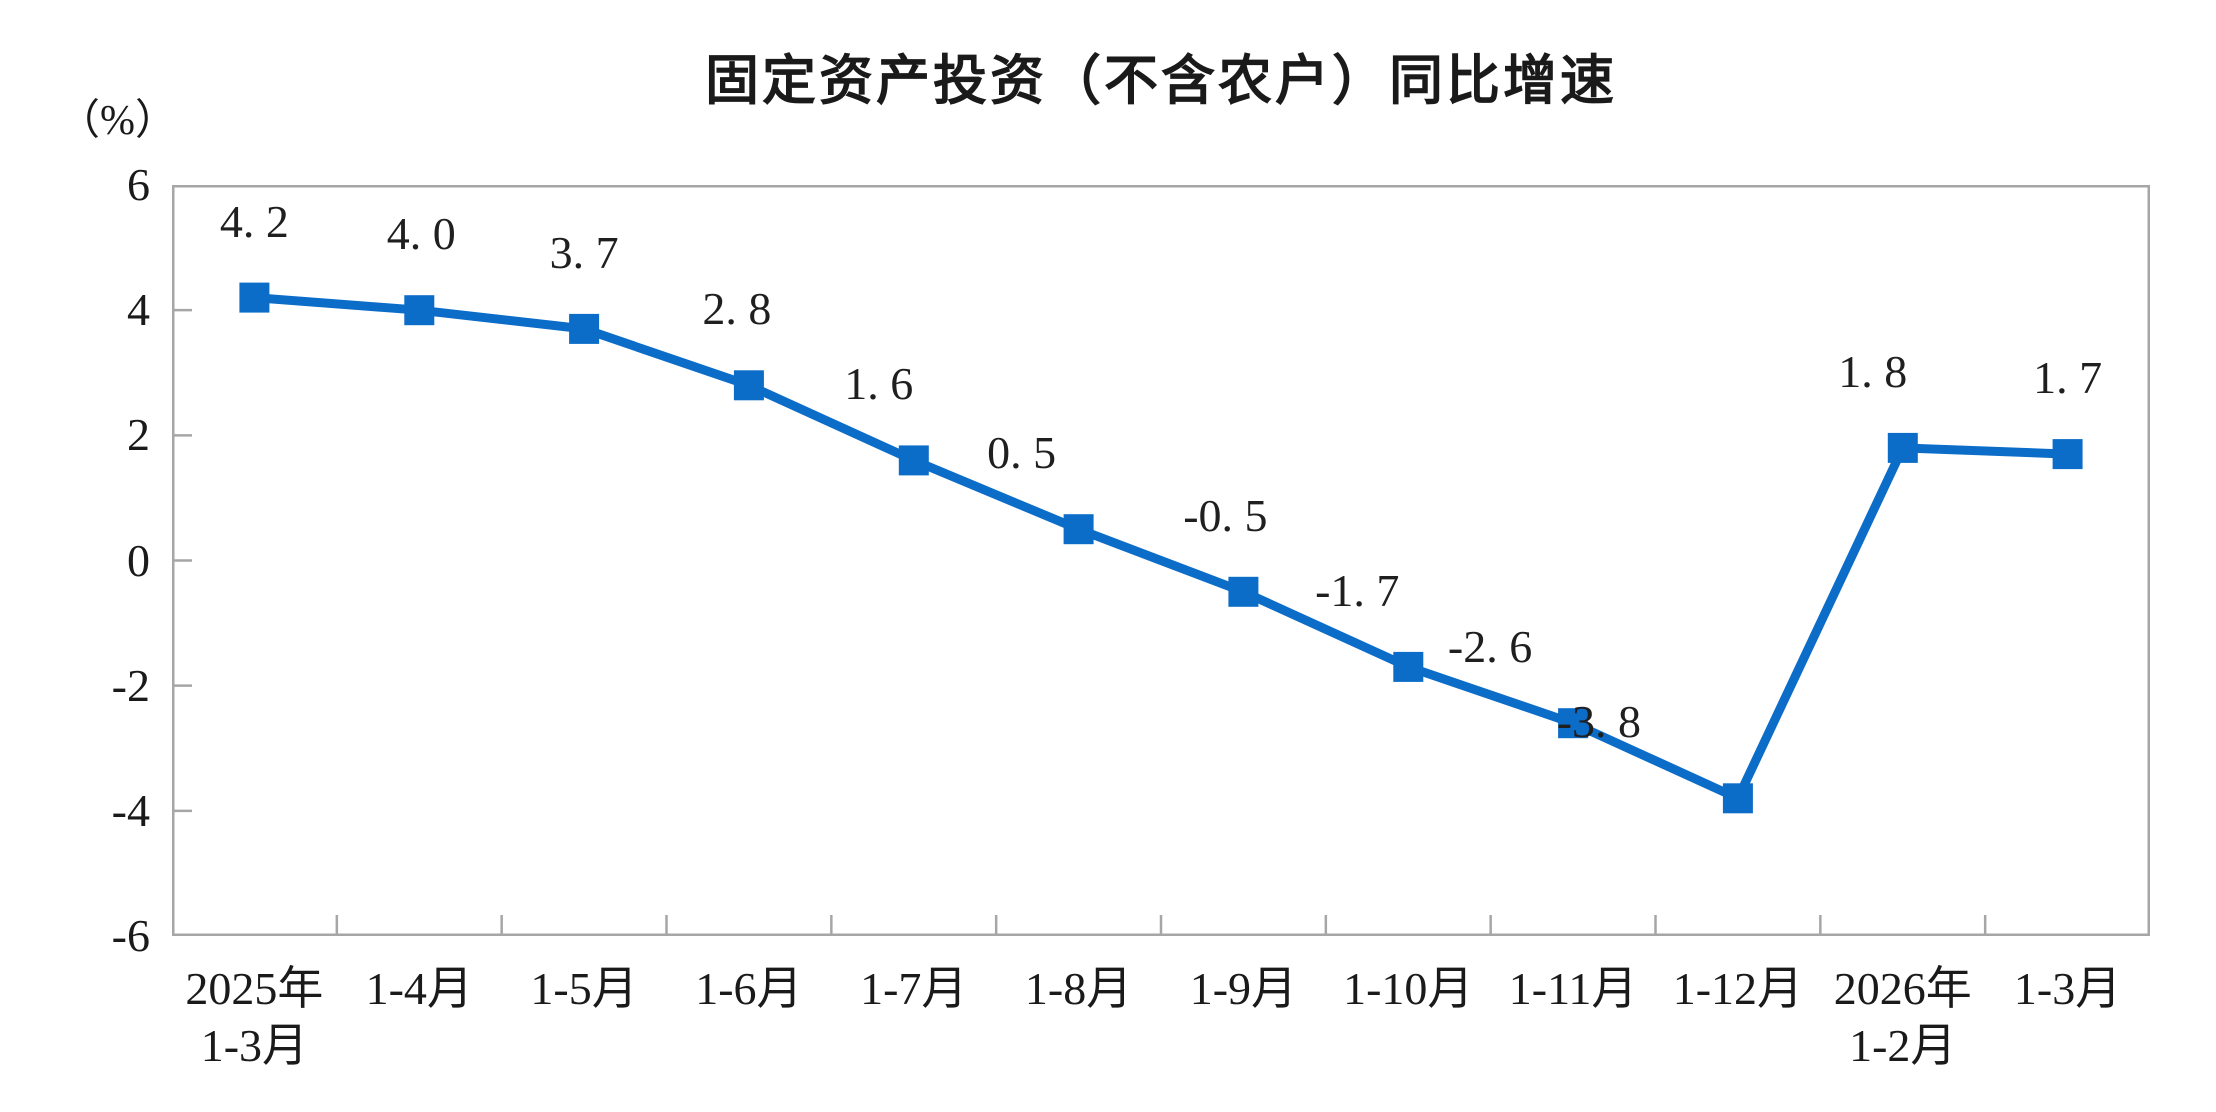 The width and height of the screenshot is (2216, 1112). What do you see at coordinates (1225, 515) in the screenshot?
I see `data-point-label: -0. 5` at bounding box center [1225, 515].